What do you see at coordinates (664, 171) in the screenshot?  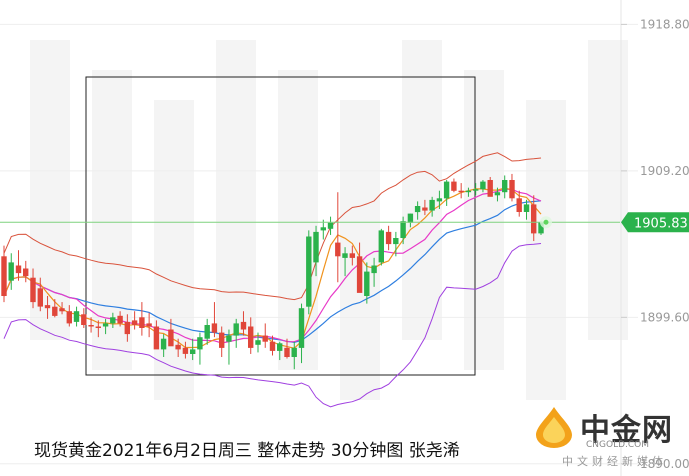 I see `y-tick-label: 1909.20` at bounding box center [664, 171].